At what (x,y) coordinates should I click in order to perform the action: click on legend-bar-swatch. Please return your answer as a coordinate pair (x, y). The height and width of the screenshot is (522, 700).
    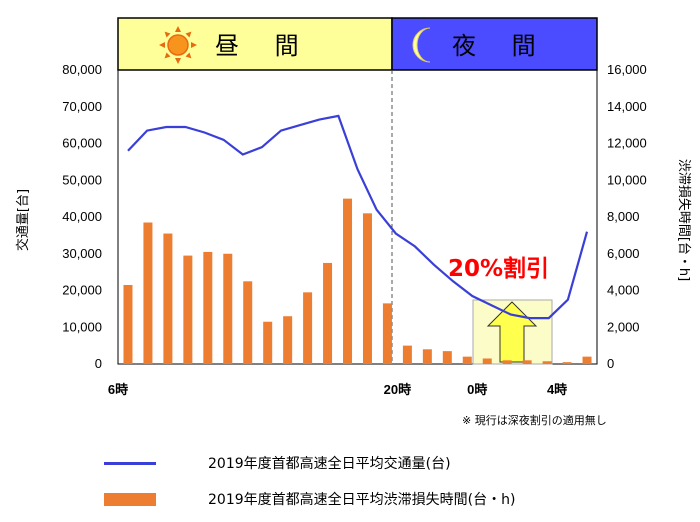
    Looking at the image, I should click on (130, 499).